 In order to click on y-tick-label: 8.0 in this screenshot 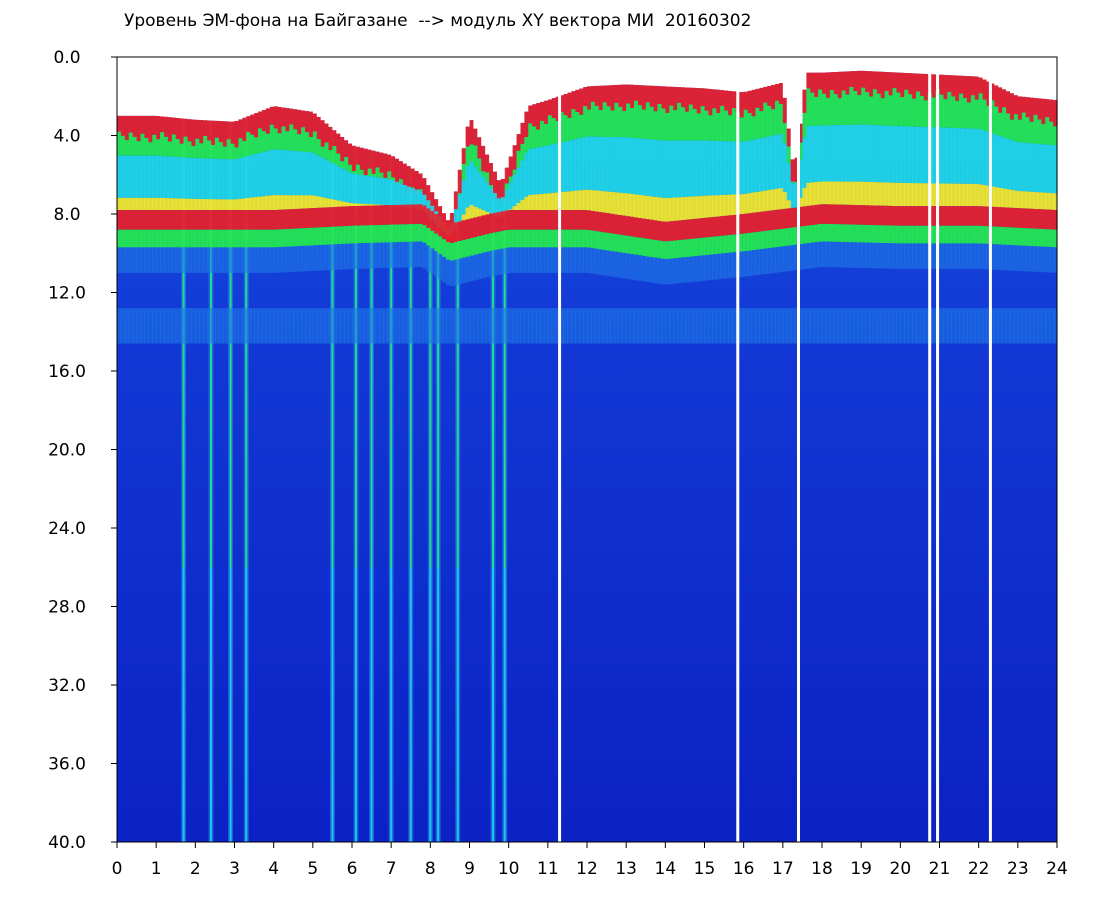, I will do `click(66, 215)`.